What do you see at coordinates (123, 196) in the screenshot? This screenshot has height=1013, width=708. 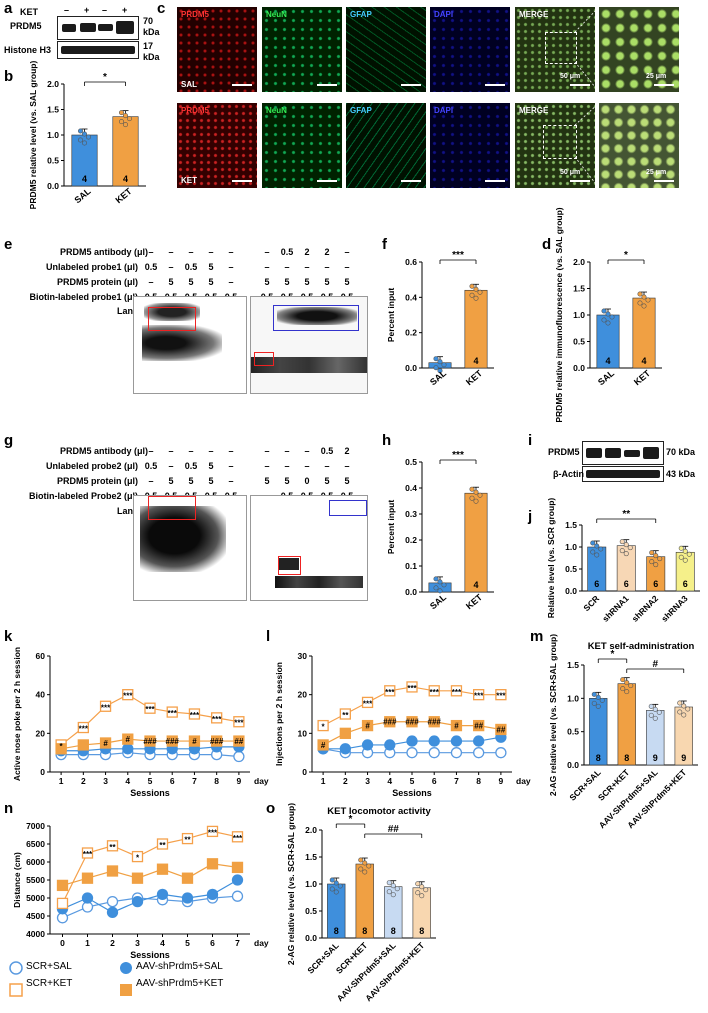 I see `x-tick-label: KET` at bounding box center [123, 196].